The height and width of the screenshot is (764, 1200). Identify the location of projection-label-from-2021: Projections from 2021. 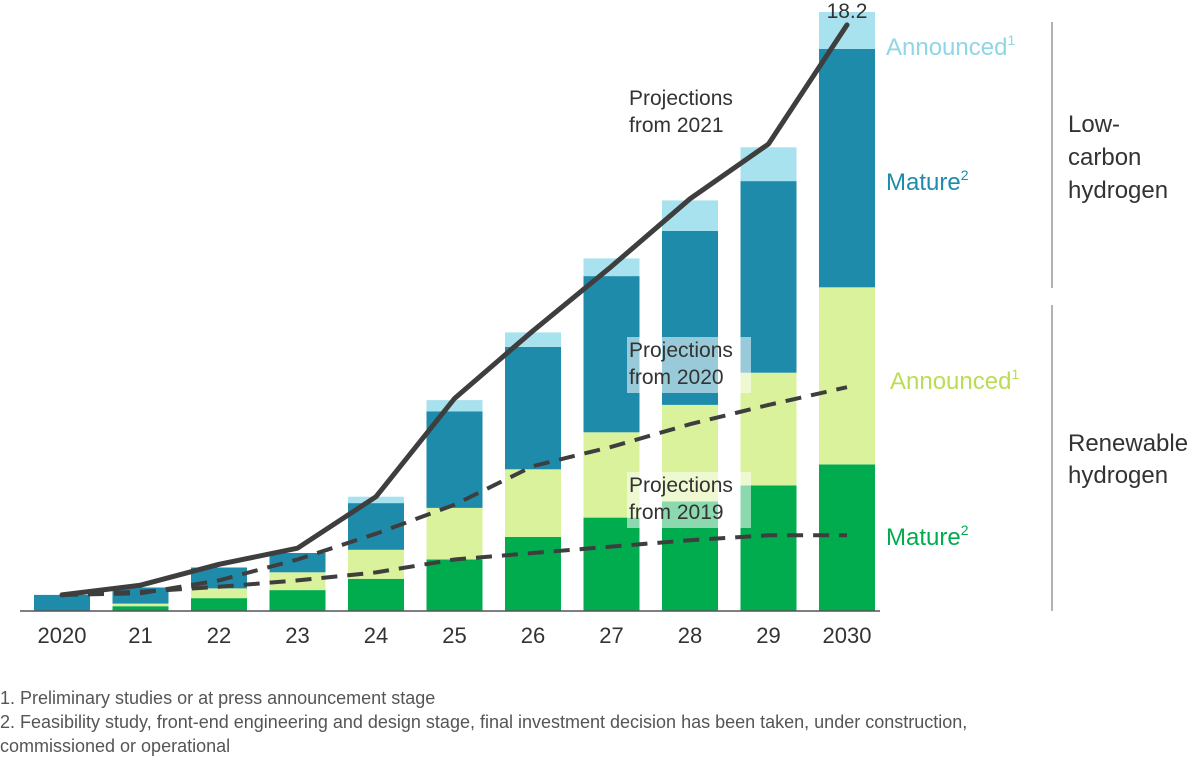
(681, 112).